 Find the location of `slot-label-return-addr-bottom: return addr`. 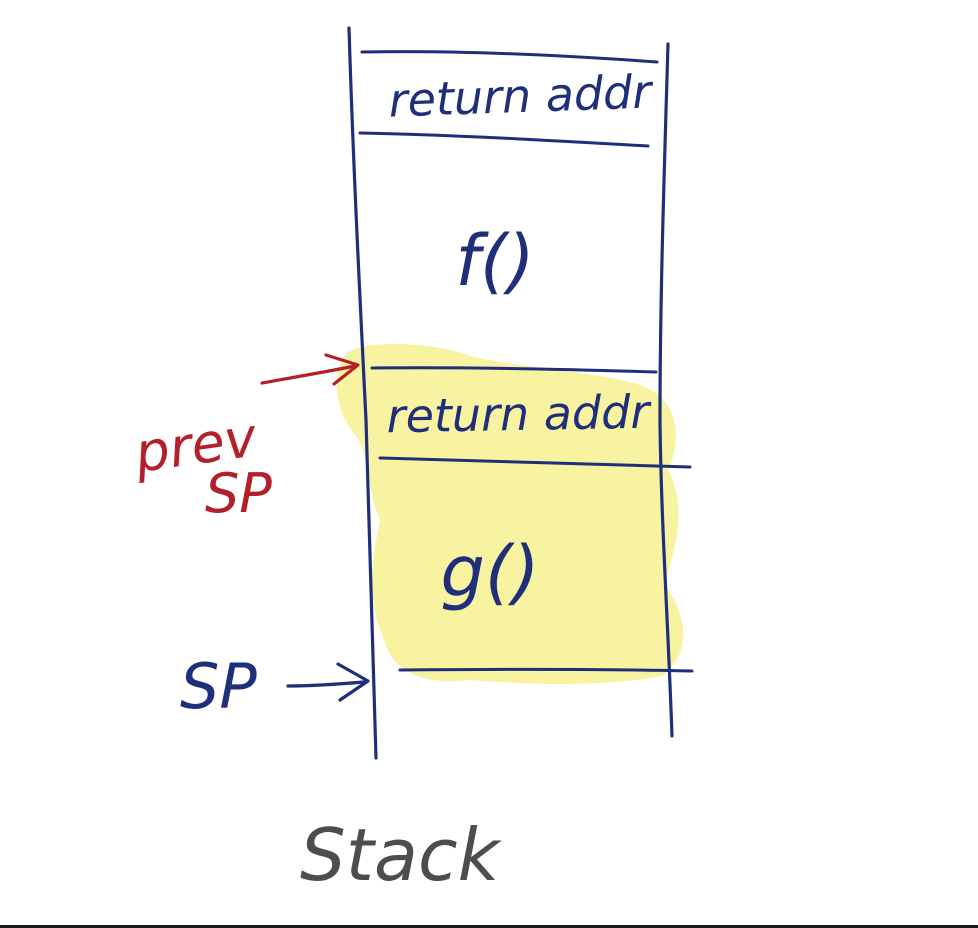

slot-label-return-addr-bottom: return addr is located at coordinates (519, 414).